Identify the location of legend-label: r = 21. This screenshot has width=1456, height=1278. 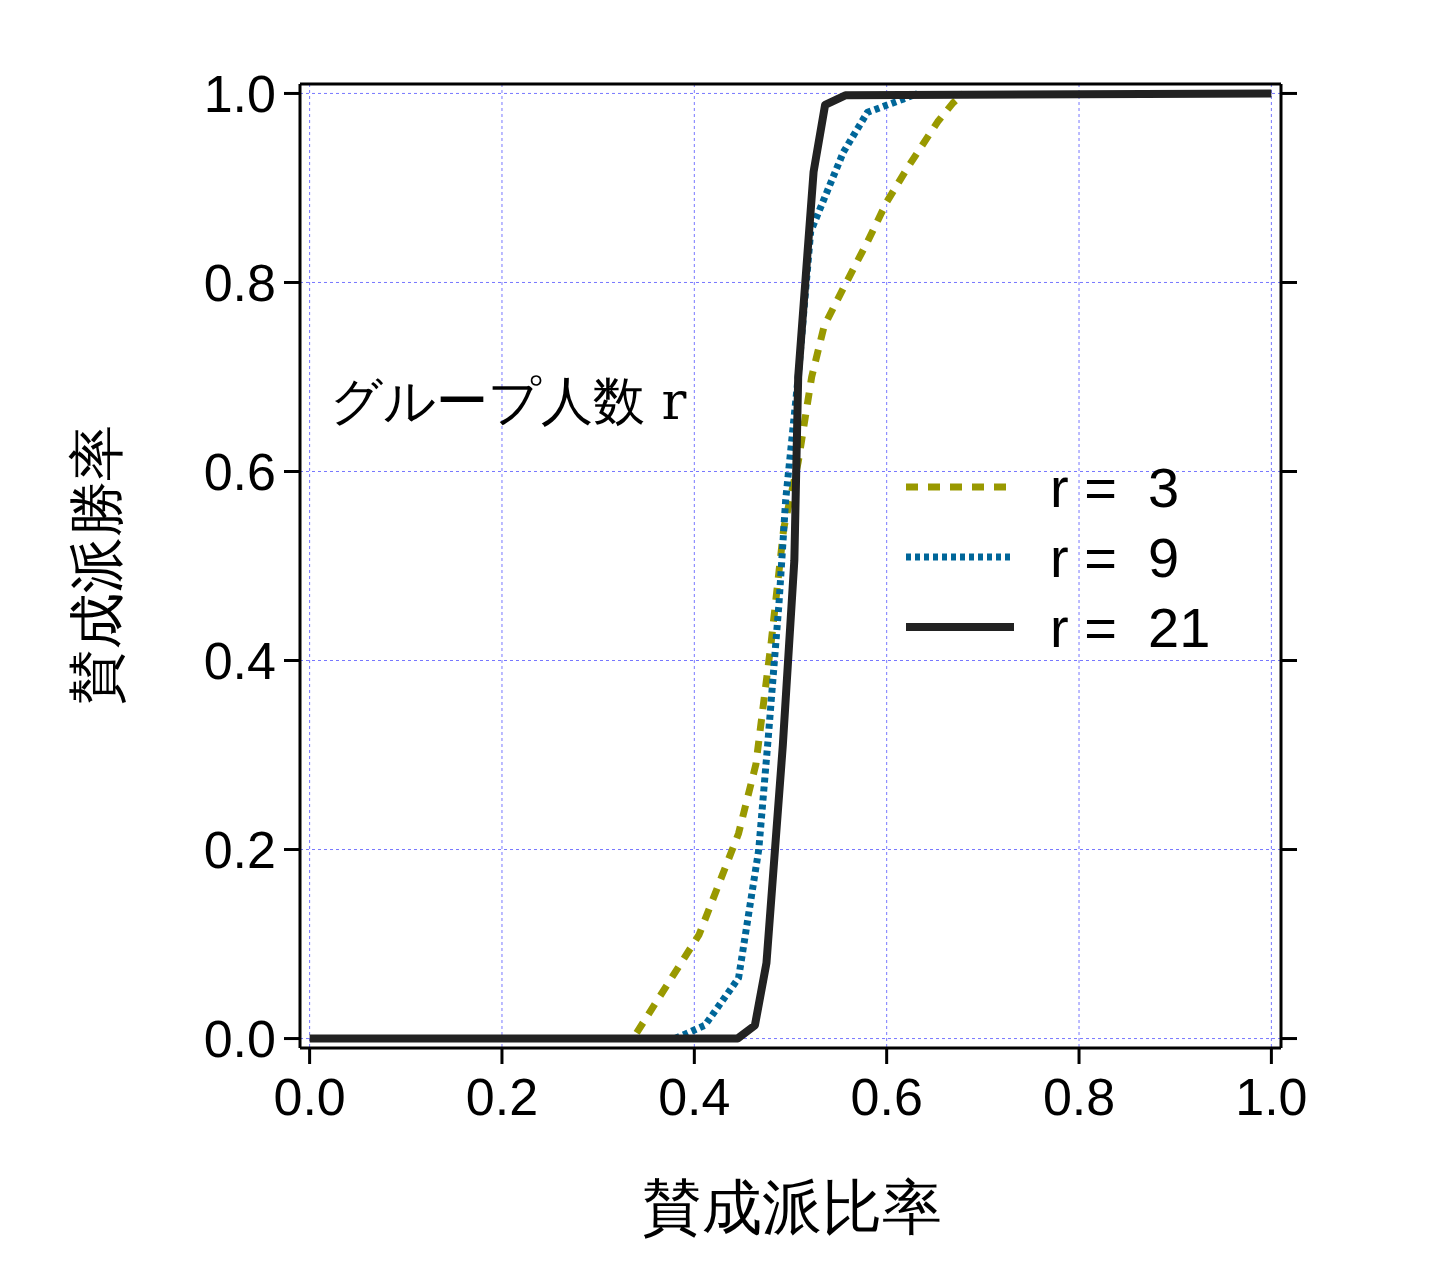
(1130, 627).